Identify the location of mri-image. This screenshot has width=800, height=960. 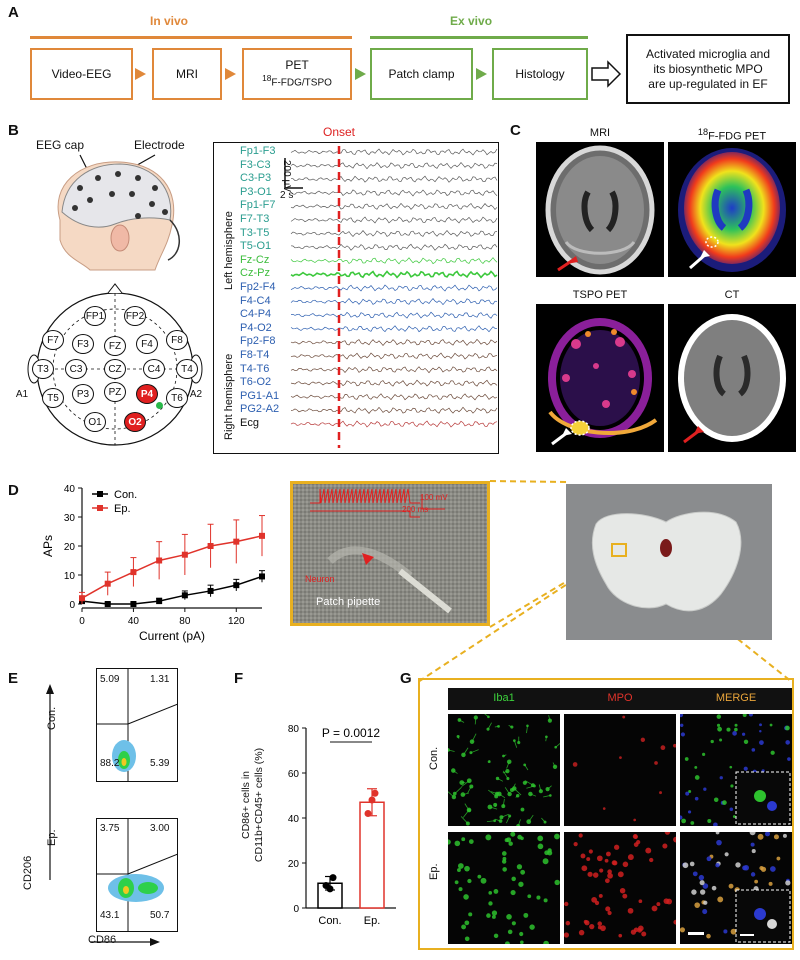
(600, 209).